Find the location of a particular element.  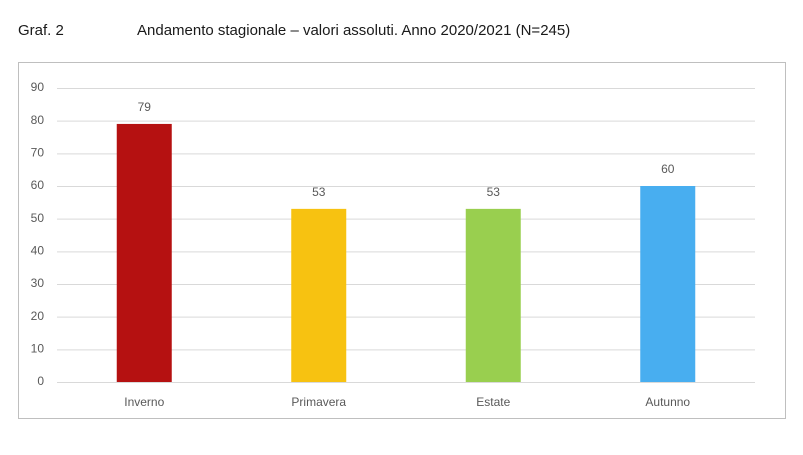

y-tick-label: 50 is located at coordinates (38, 218).